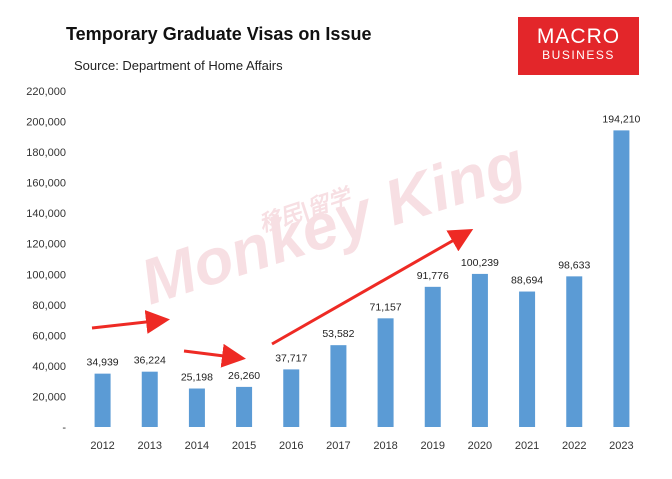 The image size is (672, 479). Describe the element at coordinates (621, 119) in the screenshot. I see `data-label: 194,210` at that location.